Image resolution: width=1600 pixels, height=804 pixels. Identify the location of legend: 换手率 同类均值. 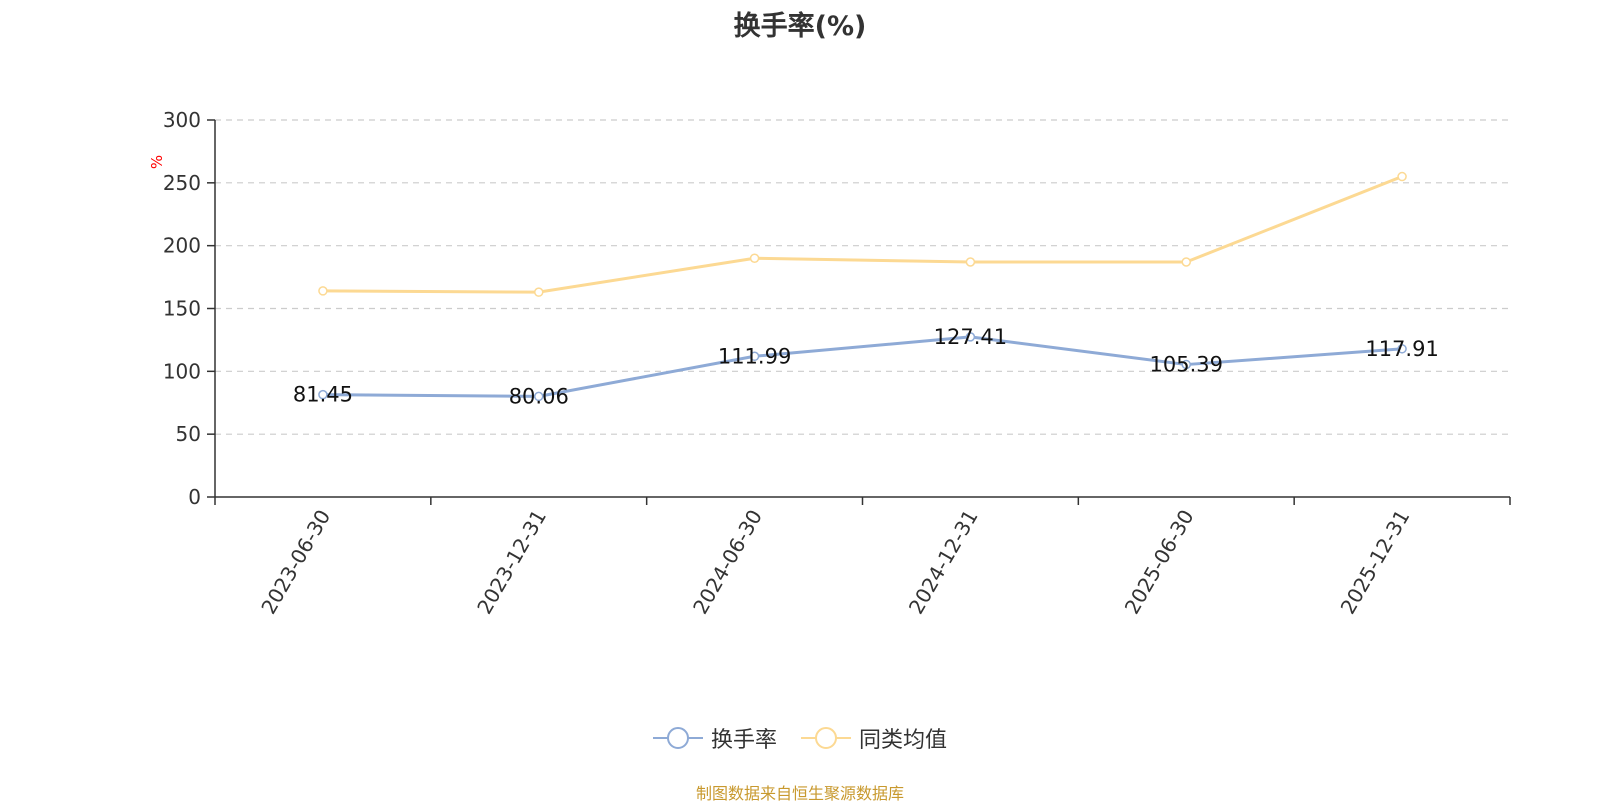
(800, 738).